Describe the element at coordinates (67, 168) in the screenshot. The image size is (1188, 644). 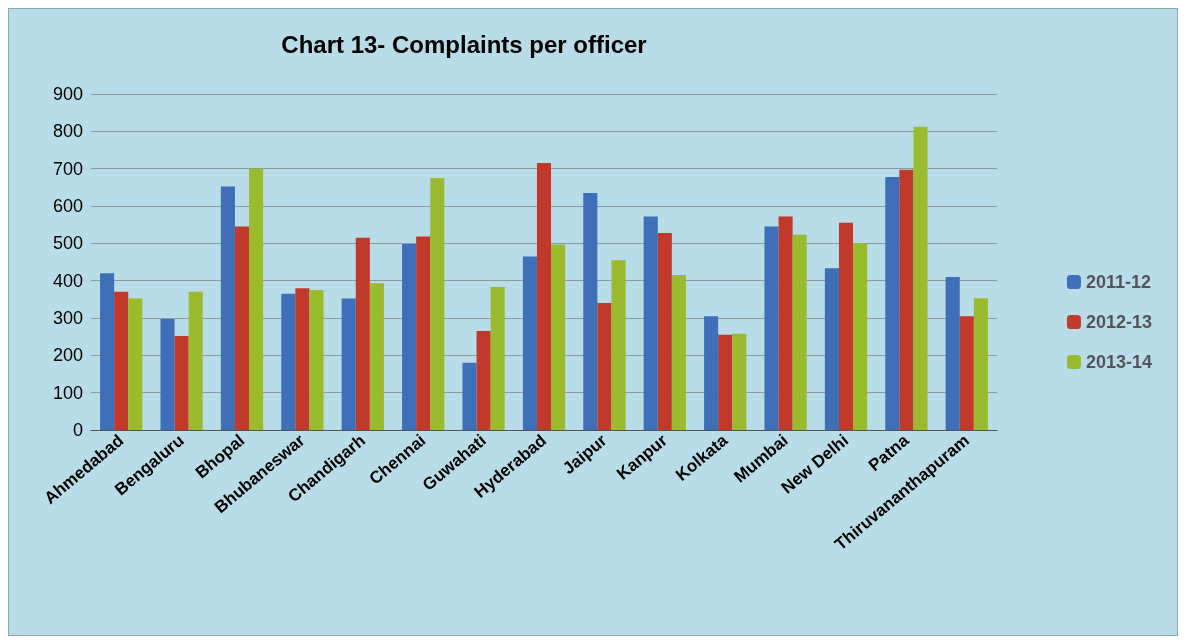
I see `y-tick-label: 700` at that location.